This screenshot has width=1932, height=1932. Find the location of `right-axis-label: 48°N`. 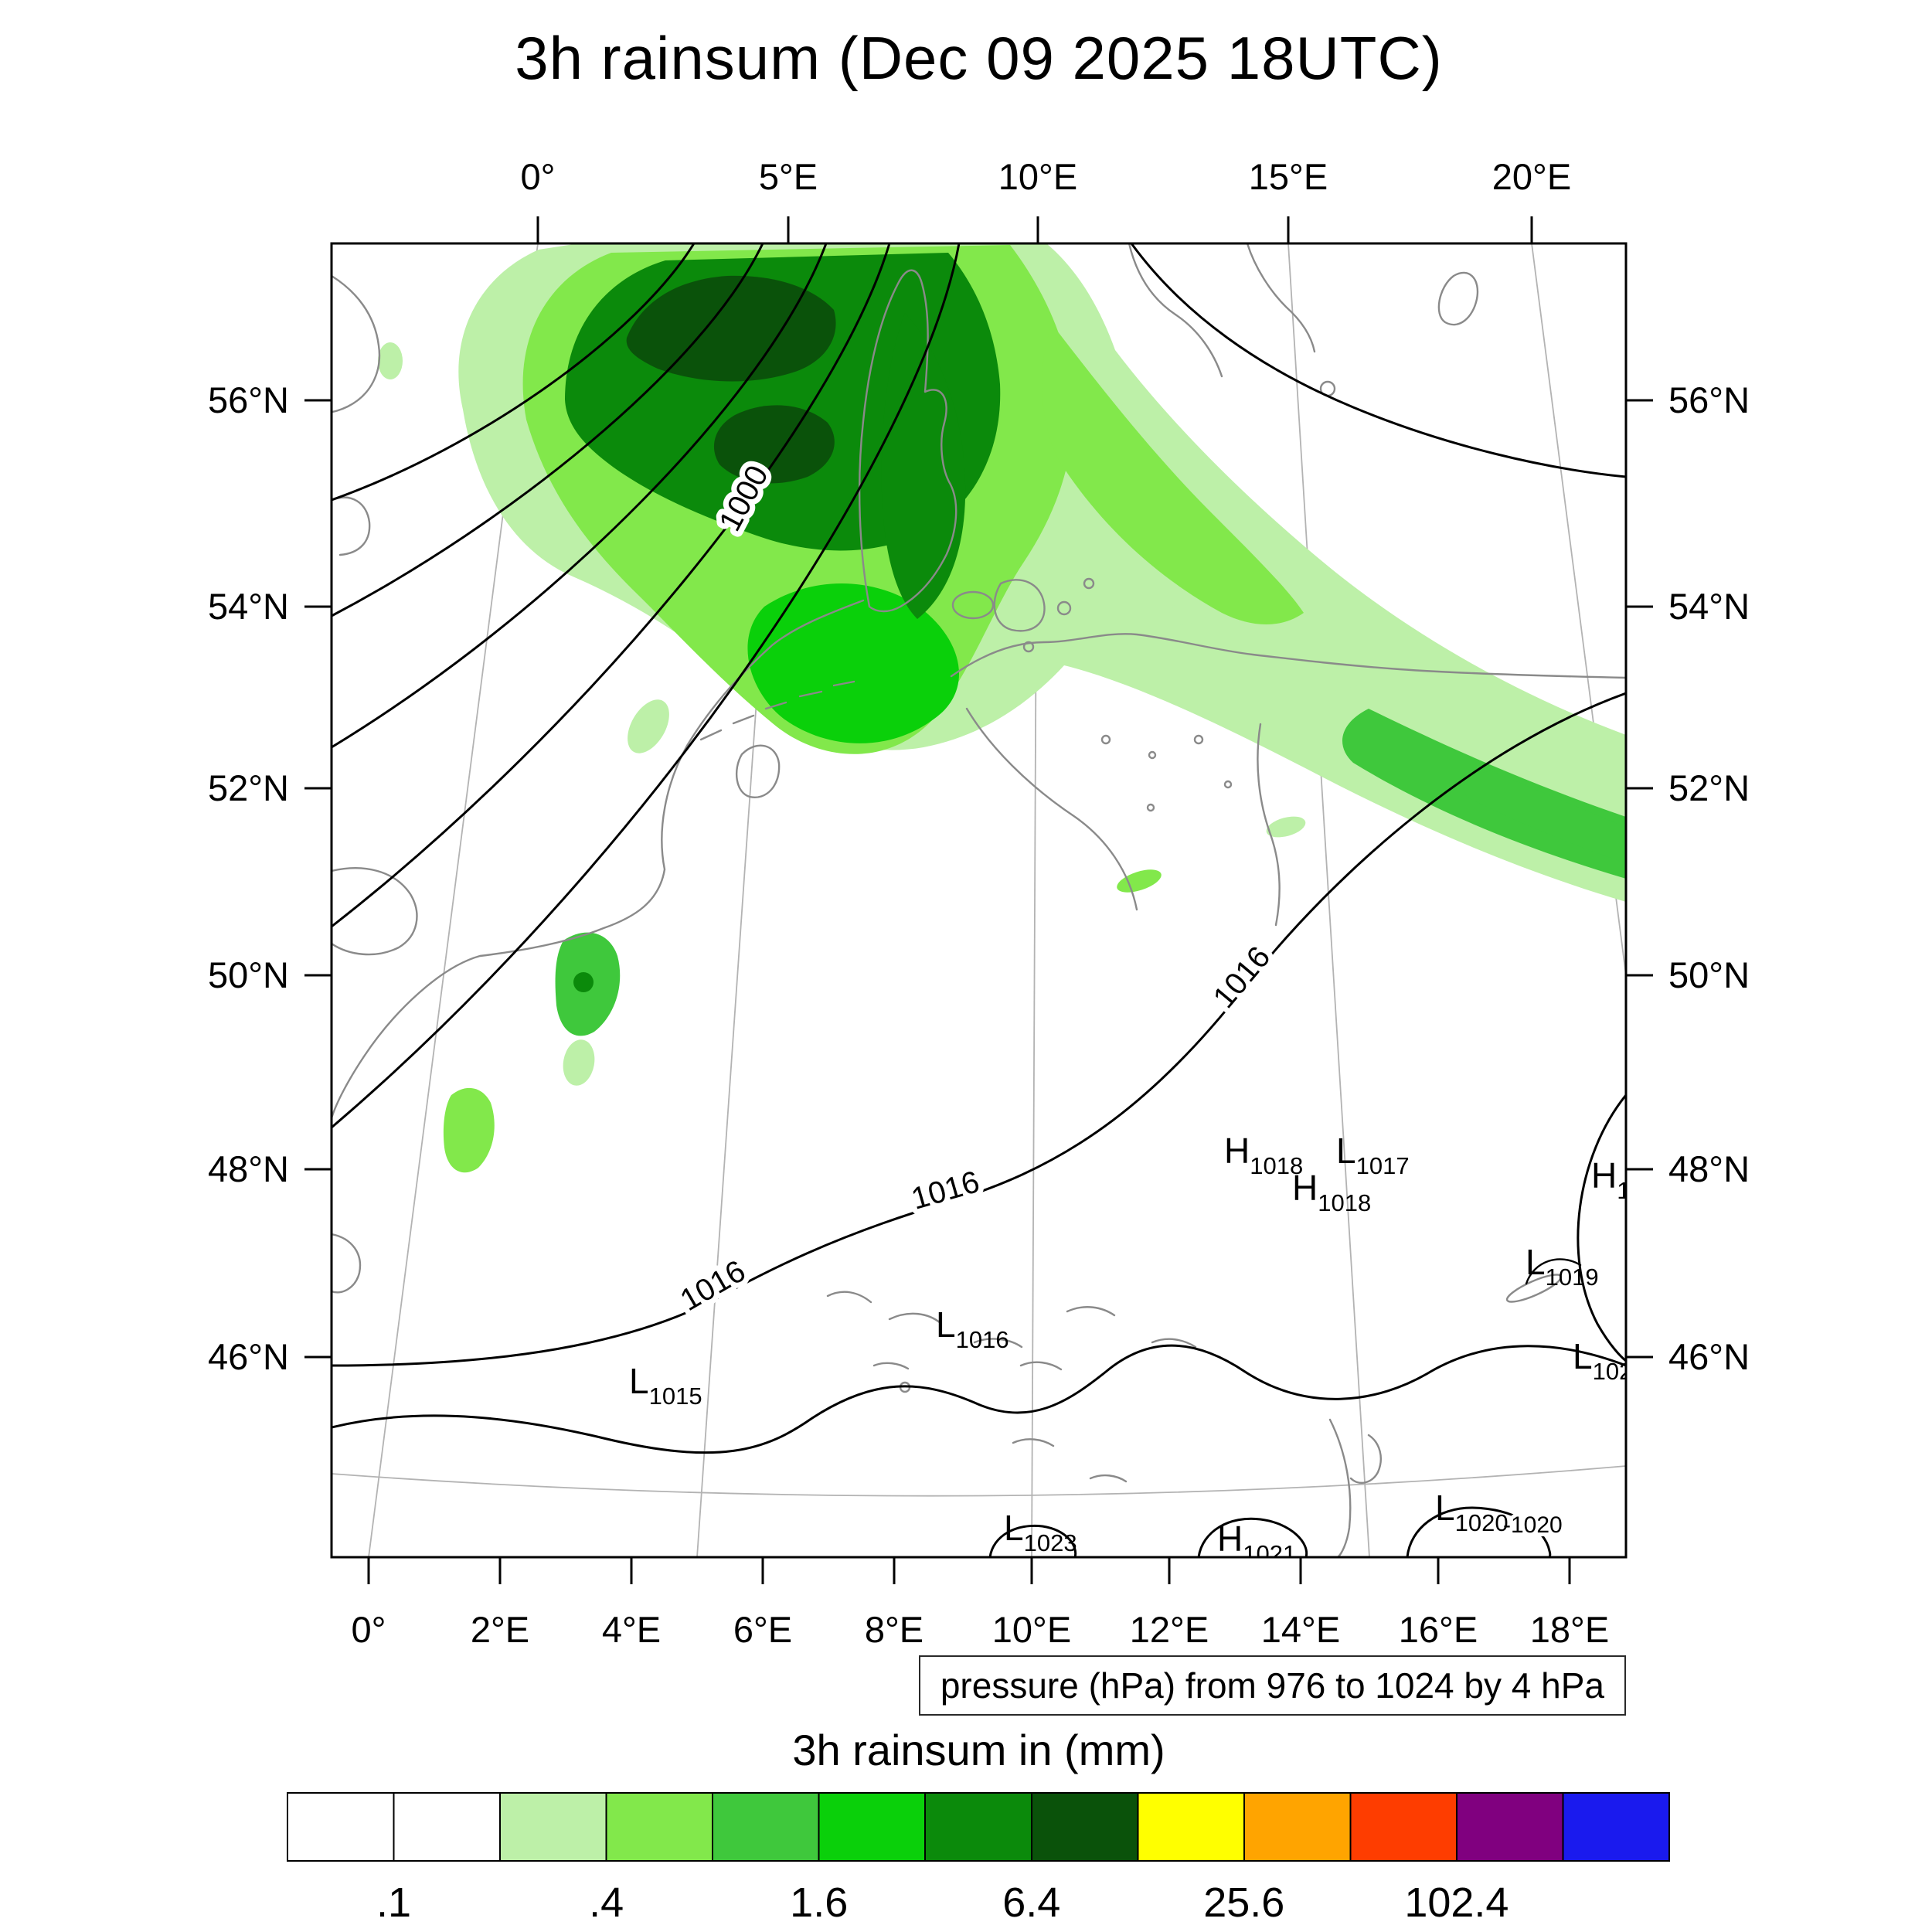

right-axis-label: 48°N is located at coordinates (1709, 1169).